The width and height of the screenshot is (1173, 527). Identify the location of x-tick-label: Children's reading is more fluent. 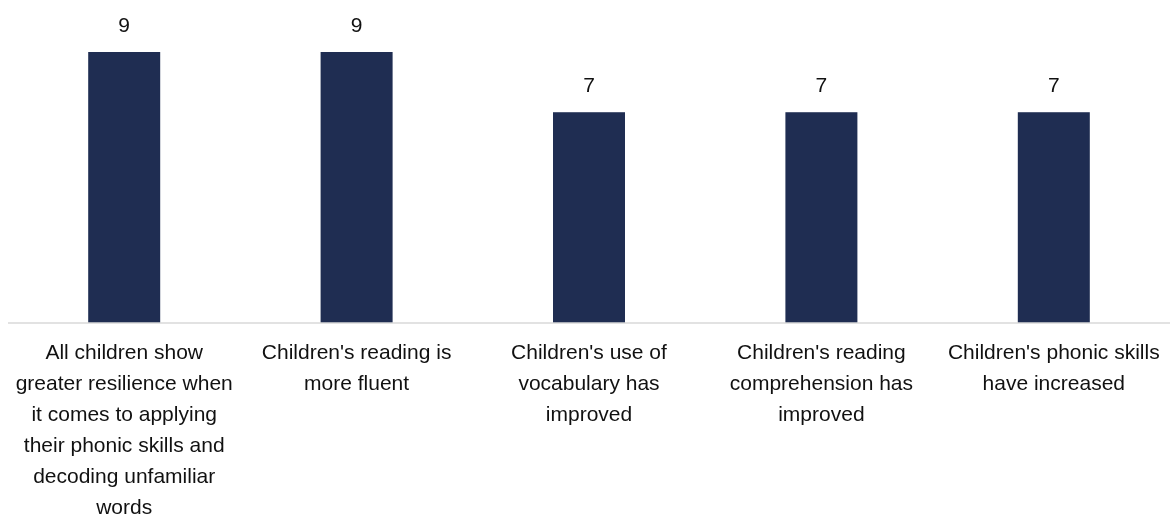
(356, 367).